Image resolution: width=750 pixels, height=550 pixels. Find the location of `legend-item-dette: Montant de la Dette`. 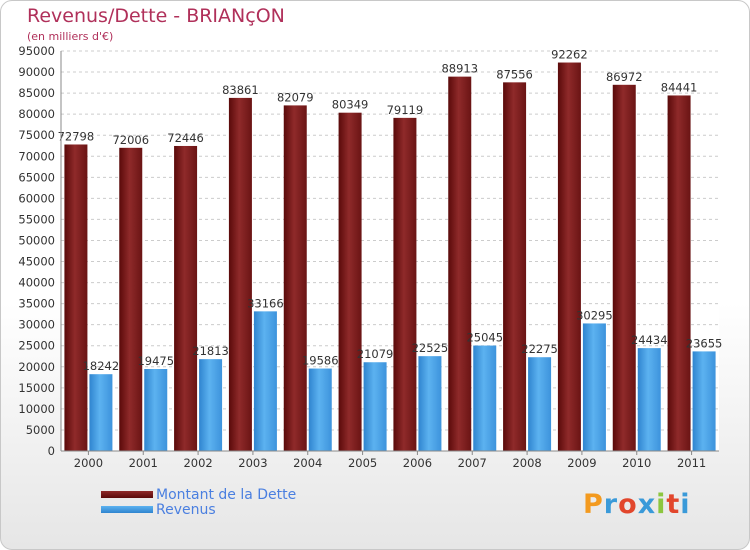

legend-item-dette: Montant de la Dette is located at coordinates (199, 494).